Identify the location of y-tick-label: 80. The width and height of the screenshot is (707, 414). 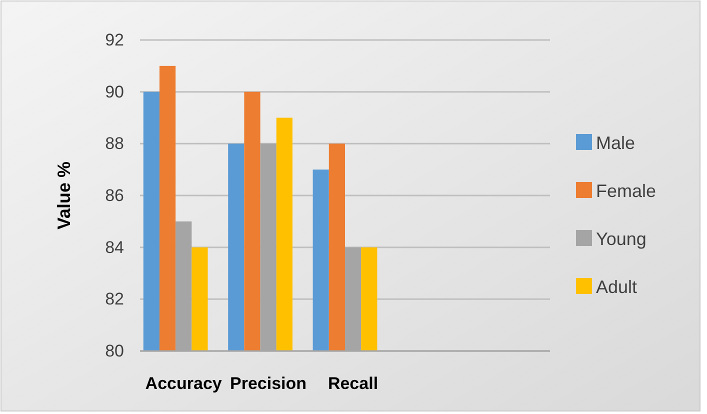
(114, 350).